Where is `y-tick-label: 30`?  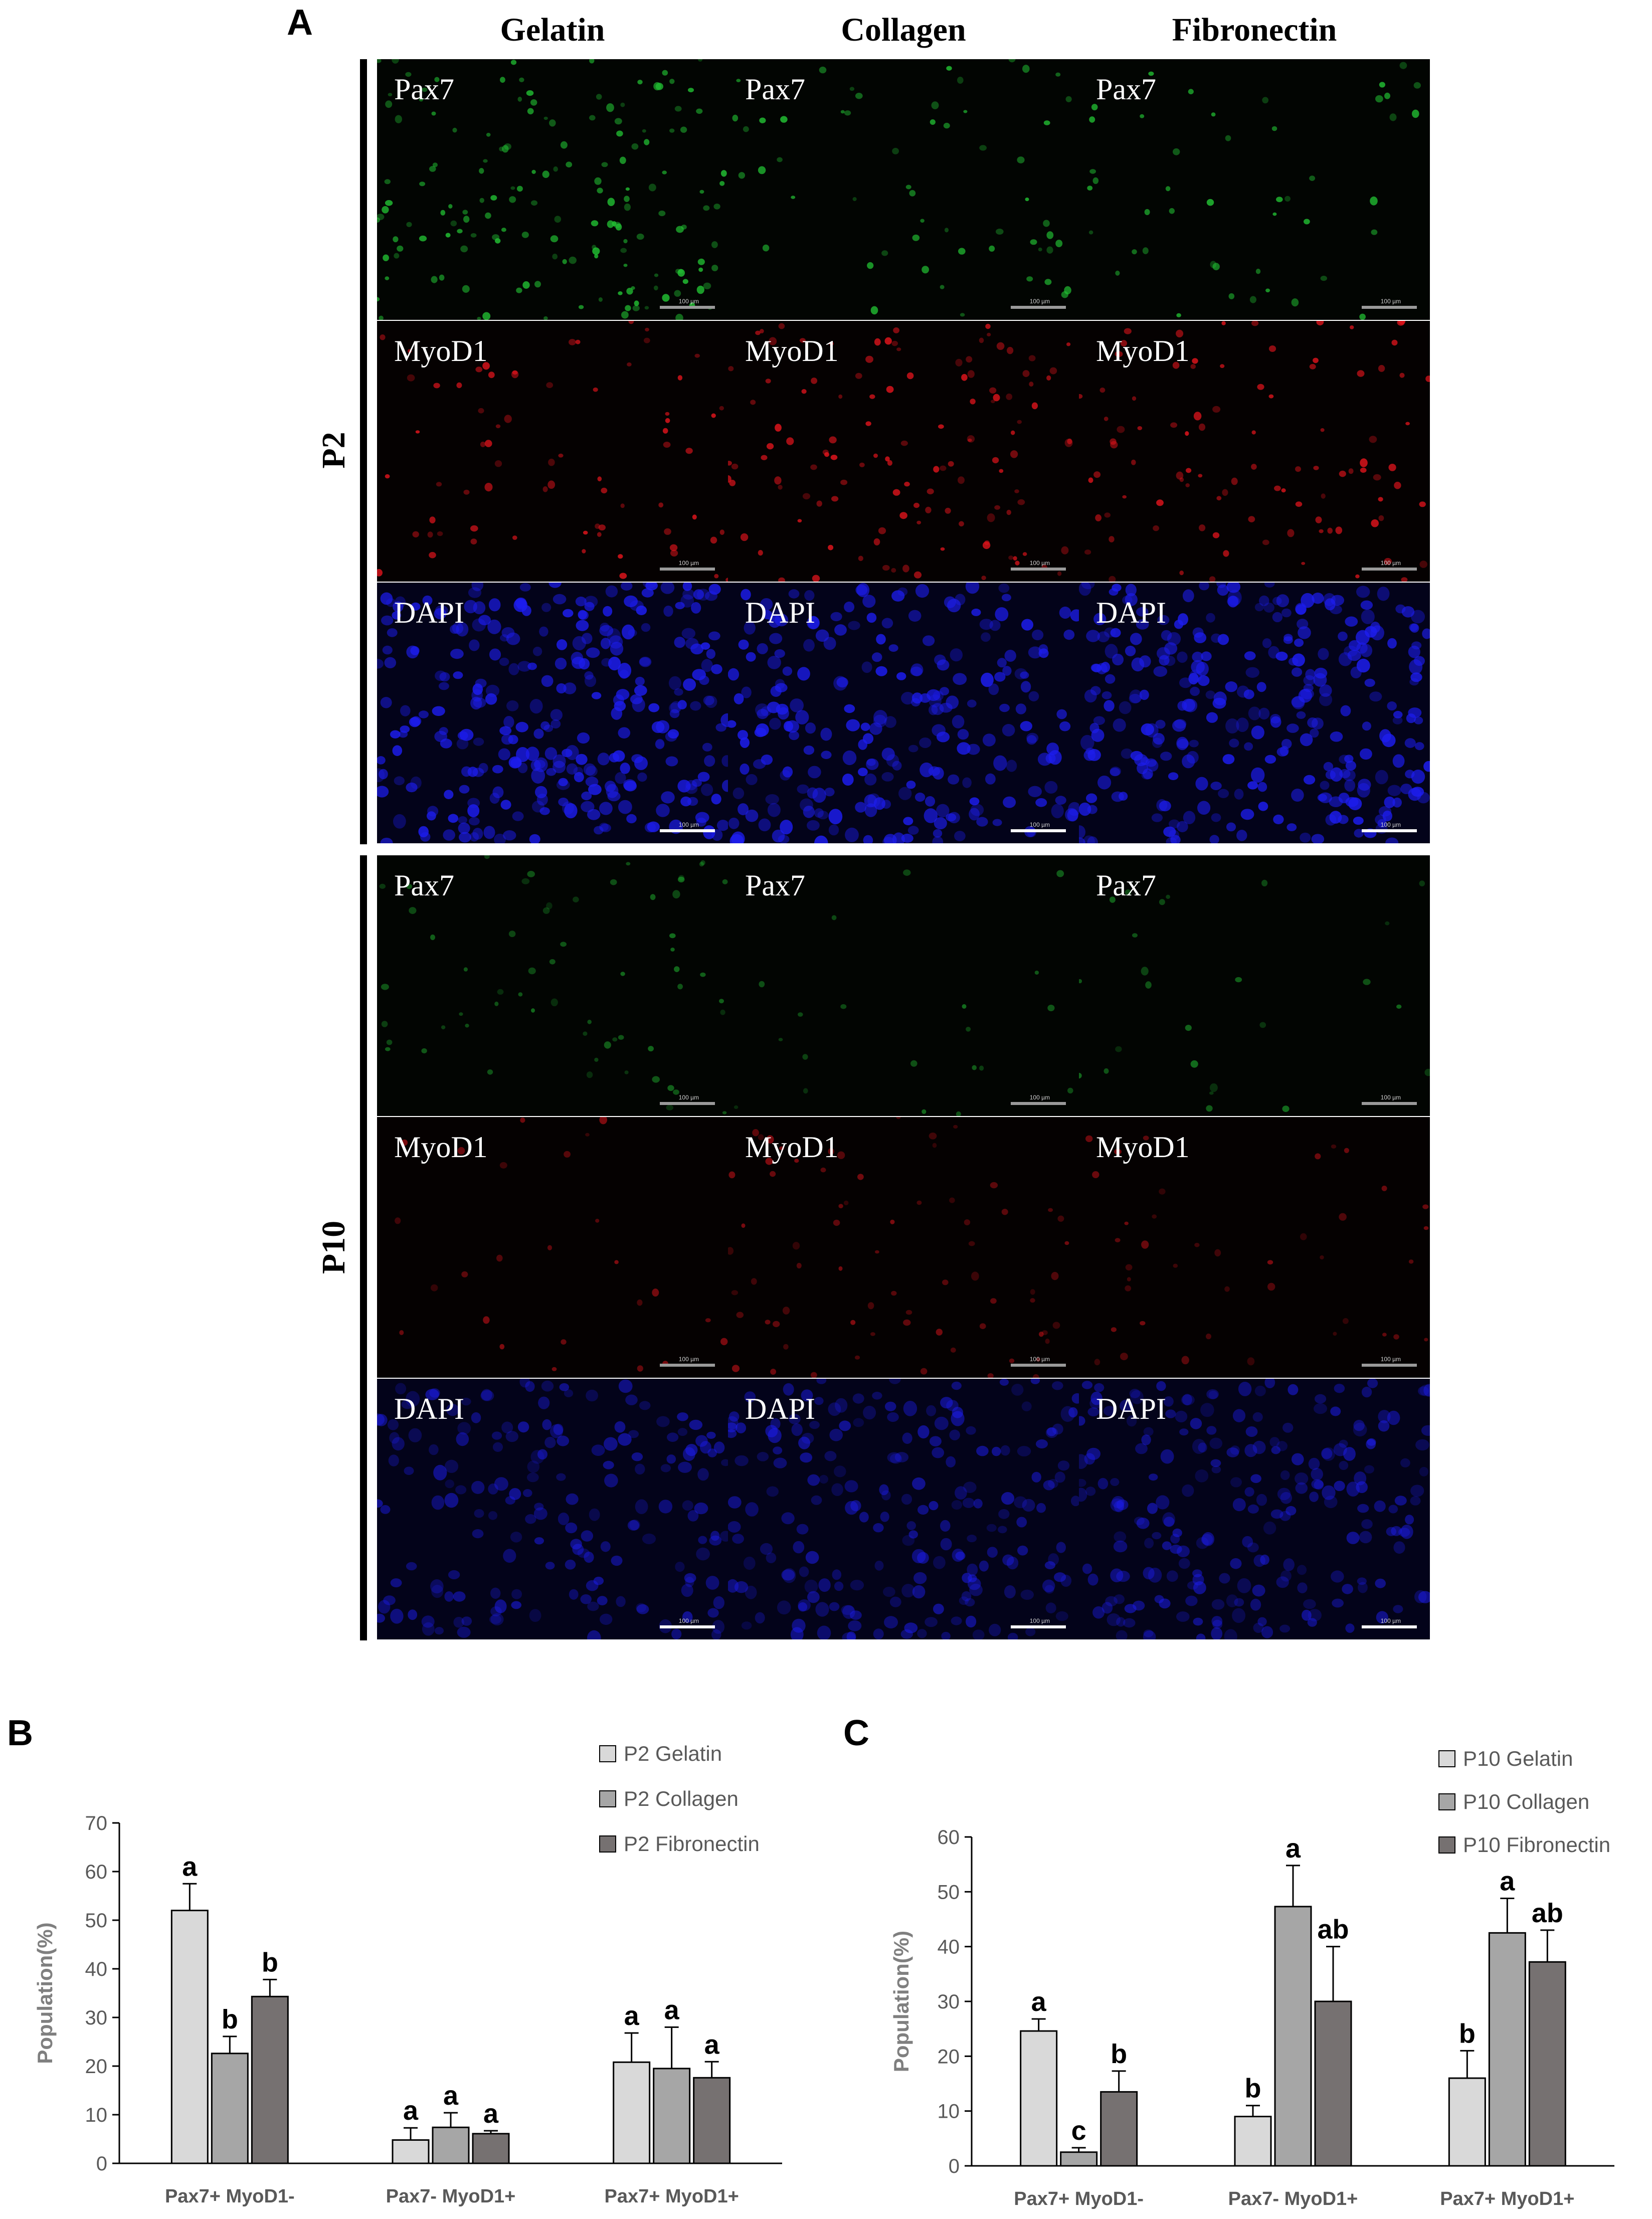 y-tick-label: 30 is located at coordinates (96, 2018).